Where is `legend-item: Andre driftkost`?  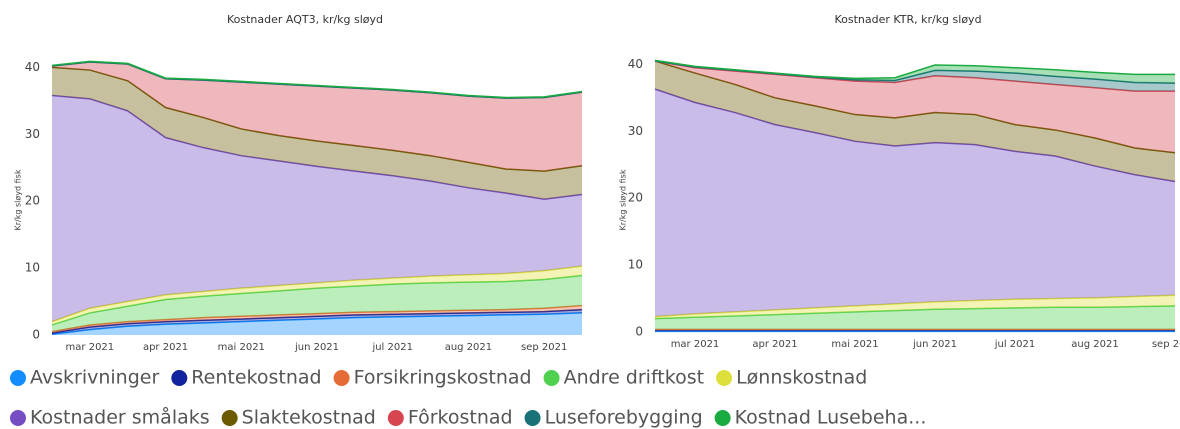
legend-item: Andre driftkost is located at coordinates (623, 378).